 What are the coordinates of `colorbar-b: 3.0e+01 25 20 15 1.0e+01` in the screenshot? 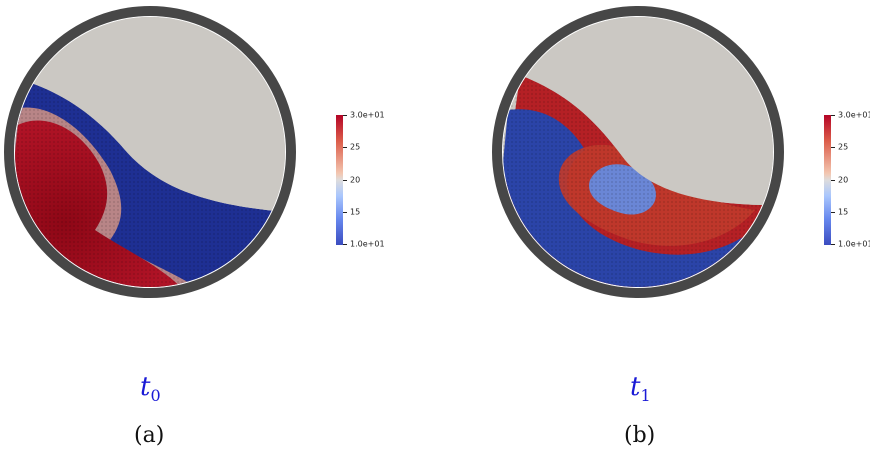 It's located at (847, 180).